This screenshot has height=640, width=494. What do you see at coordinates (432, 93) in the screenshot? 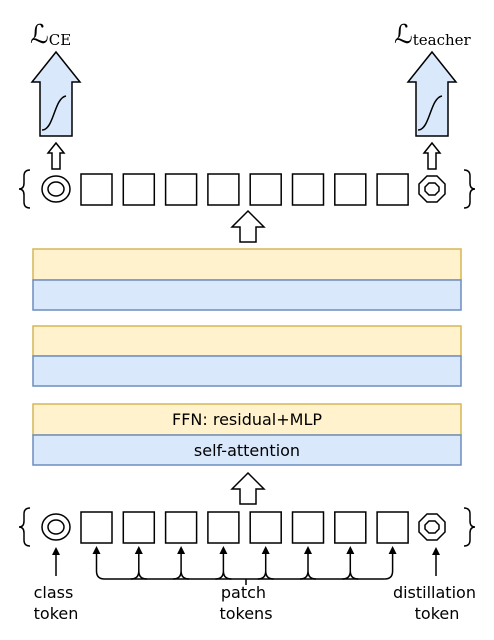
I see `softmax-head-right` at bounding box center [432, 93].